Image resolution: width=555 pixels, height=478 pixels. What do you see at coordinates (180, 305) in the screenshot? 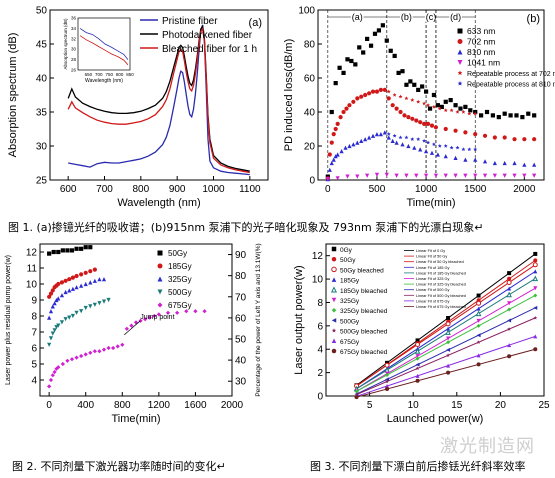
I see `legend-label: 675Gy` at bounding box center [180, 305].